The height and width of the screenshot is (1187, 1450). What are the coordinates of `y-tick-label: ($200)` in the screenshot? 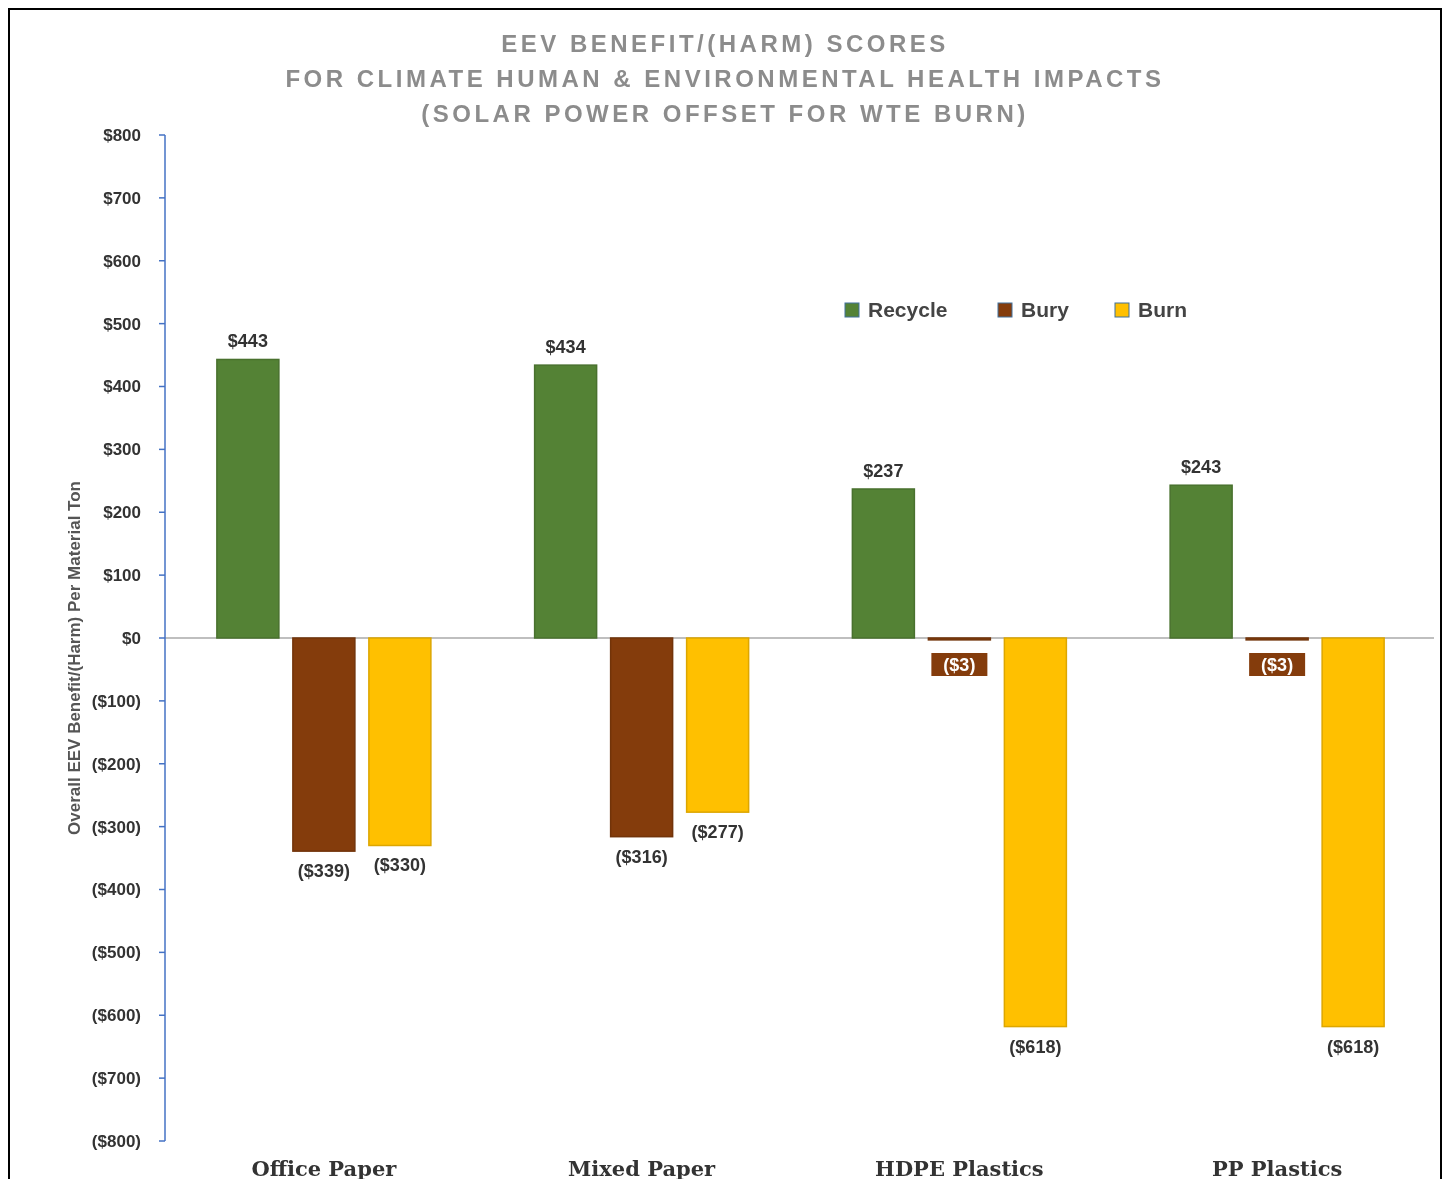 It's located at (116, 764).